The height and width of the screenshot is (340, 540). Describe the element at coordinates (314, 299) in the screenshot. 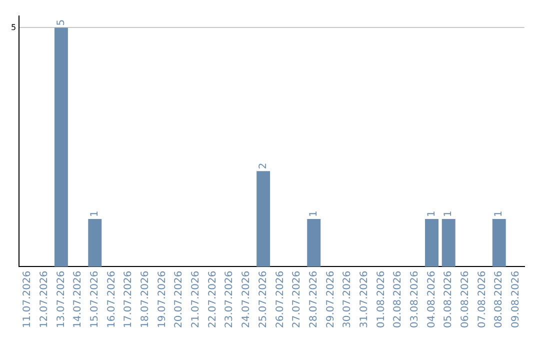

I see `x-tick-label: 28.07.2026` at that location.